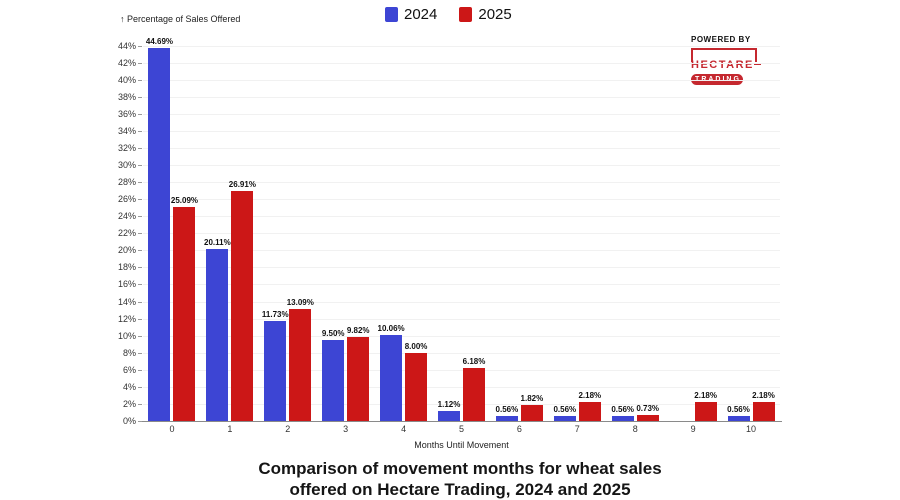  What do you see at coordinates (126, 62) in the screenshot?
I see `y-tick-label: 42%` at bounding box center [126, 62].